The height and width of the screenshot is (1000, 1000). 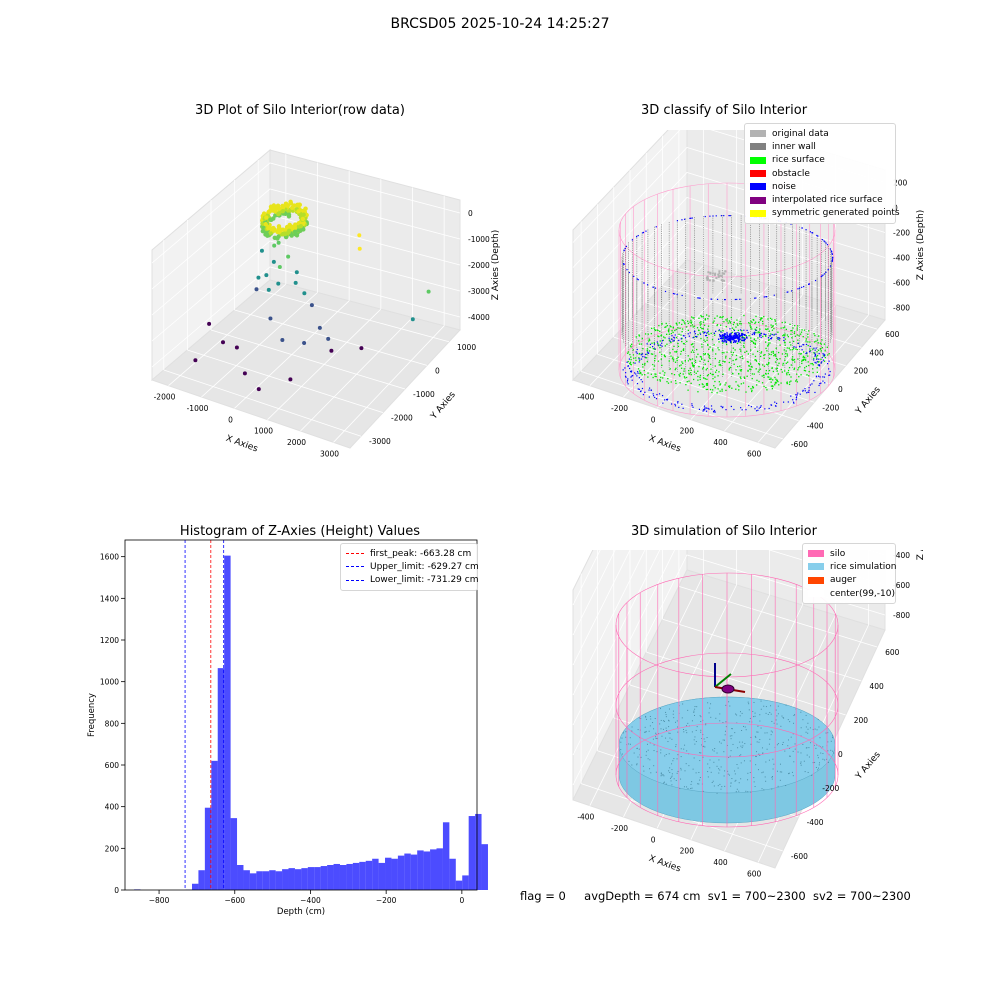 What do you see at coordinates (306, 298) in the screenshot?
I see `plot1-axes-box` at bounding box center [306, 298].